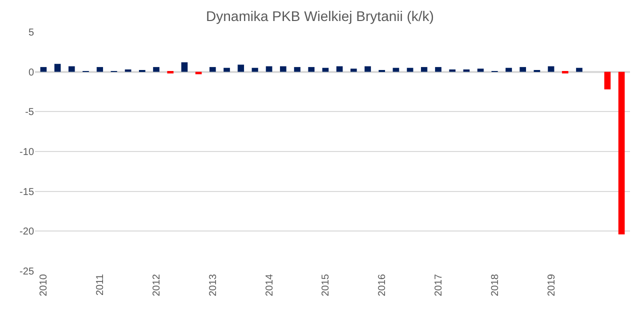  I want to click on x-tick-label: 2017, so click(439, 285).